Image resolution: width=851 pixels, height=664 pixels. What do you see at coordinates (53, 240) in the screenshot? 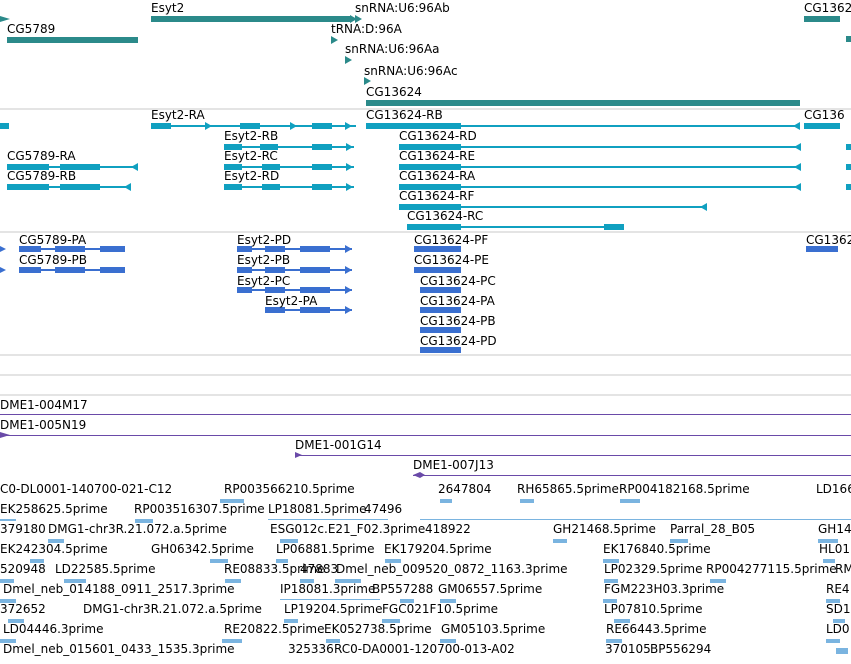
I see `protein-label: CG5789-PA` at bounding box center [53, 240].